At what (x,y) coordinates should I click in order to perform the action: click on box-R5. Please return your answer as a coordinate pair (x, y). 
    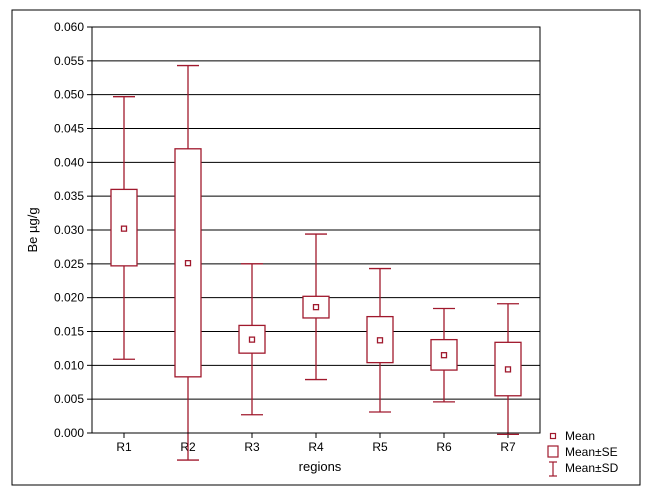
    Looking at the image, I should click on (380, 340).